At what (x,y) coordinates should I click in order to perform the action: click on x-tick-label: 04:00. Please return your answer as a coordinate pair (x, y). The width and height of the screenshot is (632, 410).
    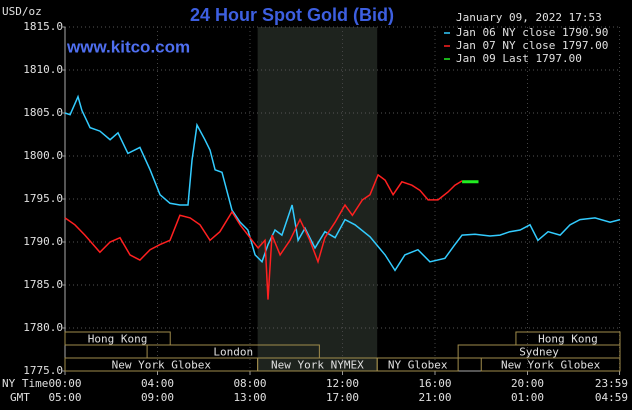
    Looking at the image, I should click on (157, 383).